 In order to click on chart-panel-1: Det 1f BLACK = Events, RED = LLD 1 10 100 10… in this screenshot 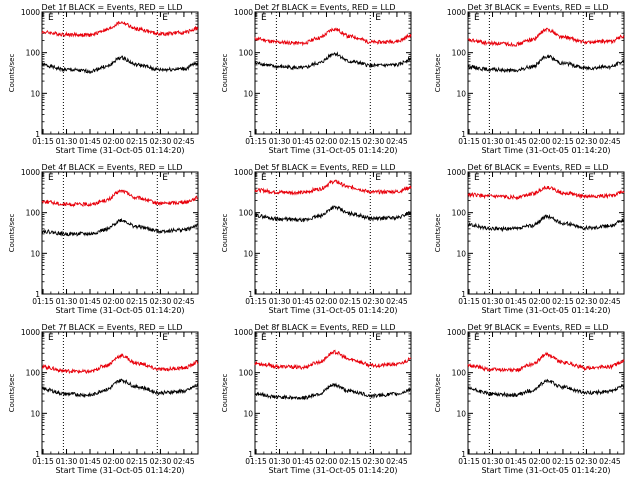, I will do `click(103, 79)`.